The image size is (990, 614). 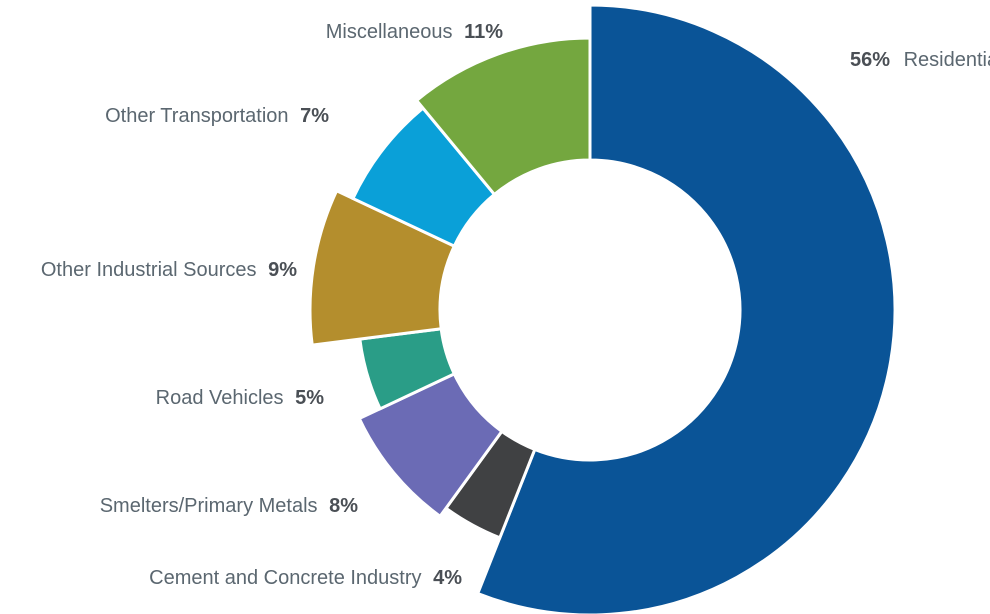 I want to click on label-other-transportation-name: Other Transportation, so click(x=196, y=116).